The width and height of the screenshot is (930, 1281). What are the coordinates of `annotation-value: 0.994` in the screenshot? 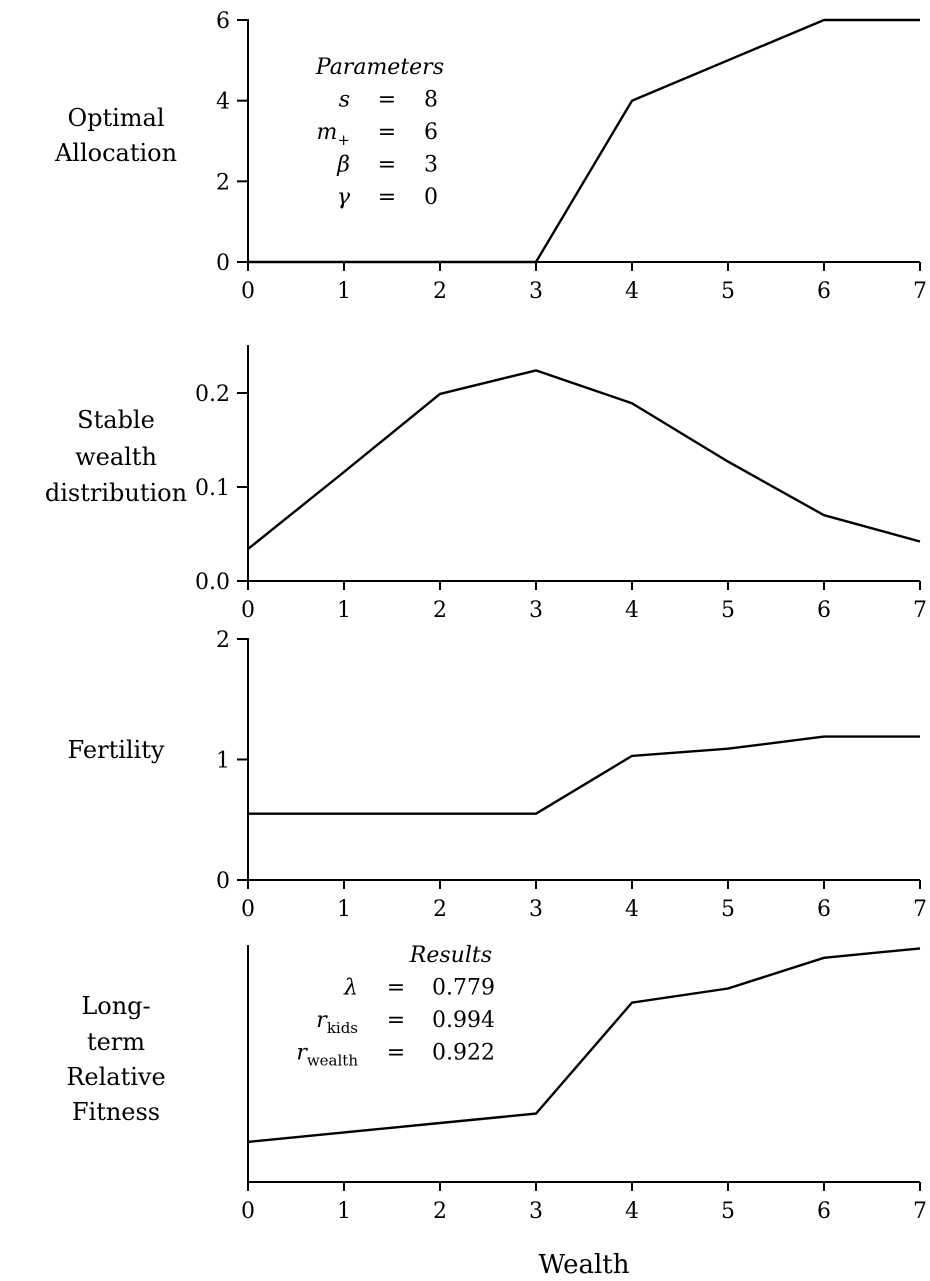 It's located at (463, 1020).